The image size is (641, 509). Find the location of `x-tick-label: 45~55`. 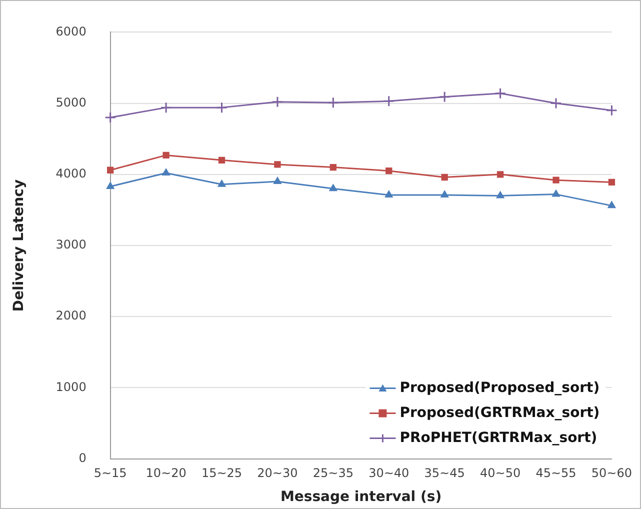

x-tick-label: 45~55 is located at coordinates (556, 473).